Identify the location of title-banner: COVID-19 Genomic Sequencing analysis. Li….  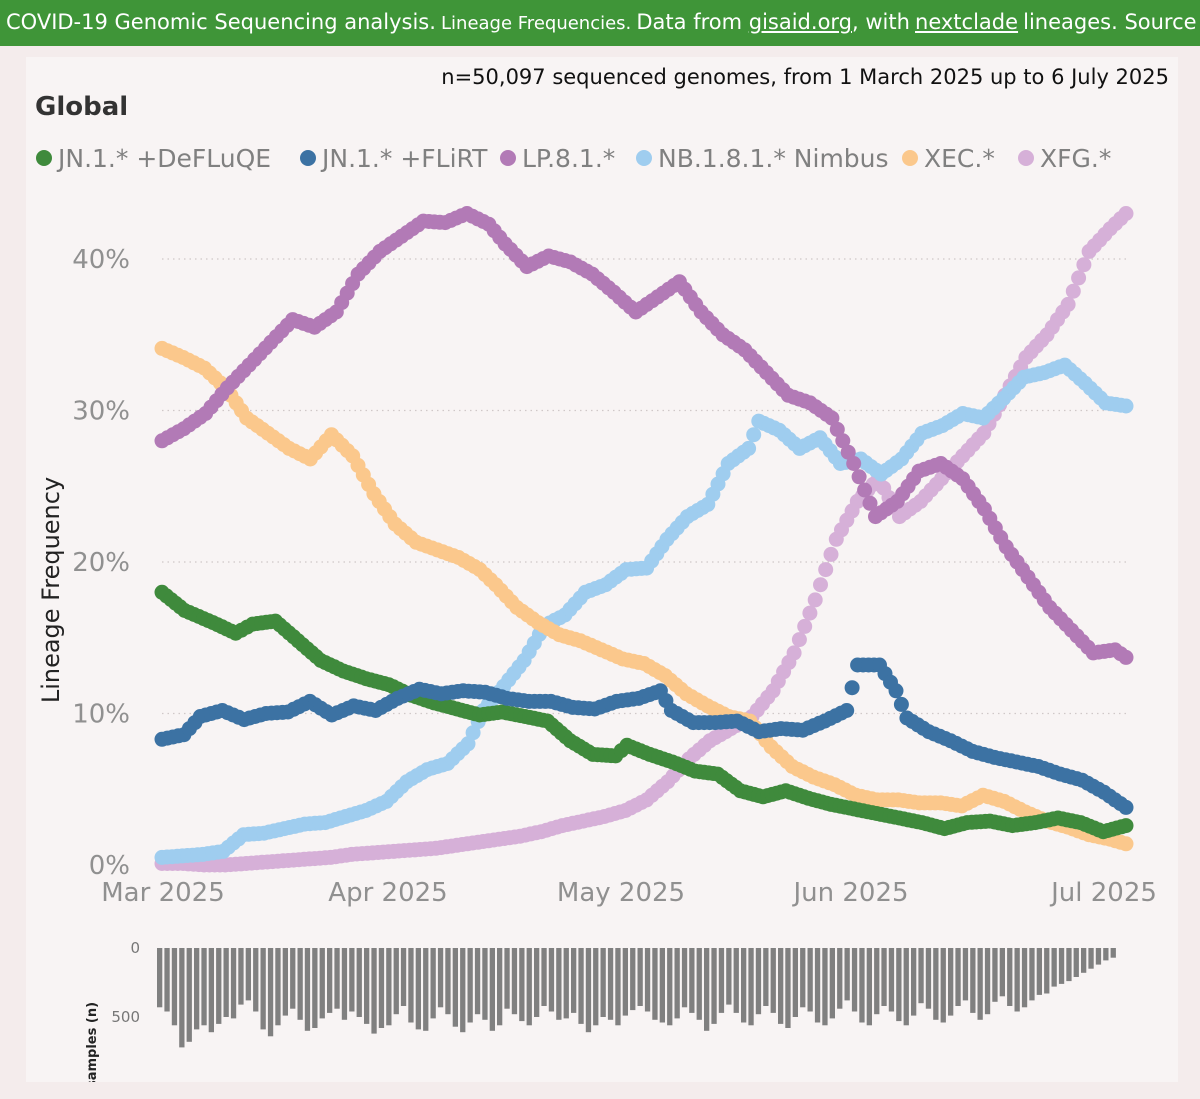
(600, 23).